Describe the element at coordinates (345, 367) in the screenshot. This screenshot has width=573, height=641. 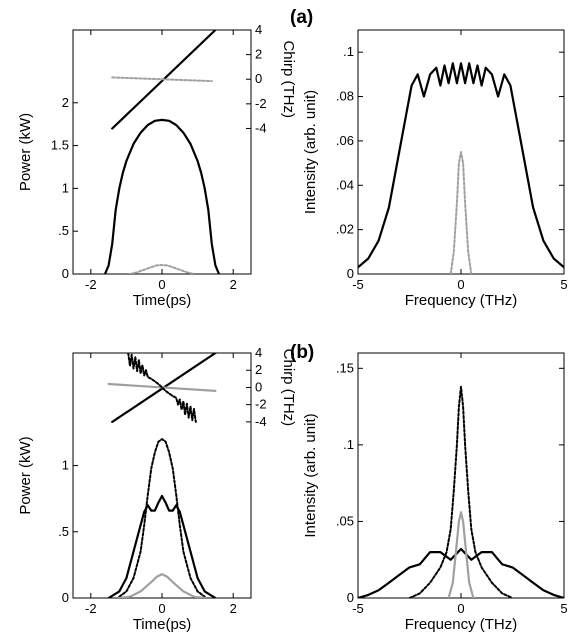
I see `y-tick-label: .15` at that location.